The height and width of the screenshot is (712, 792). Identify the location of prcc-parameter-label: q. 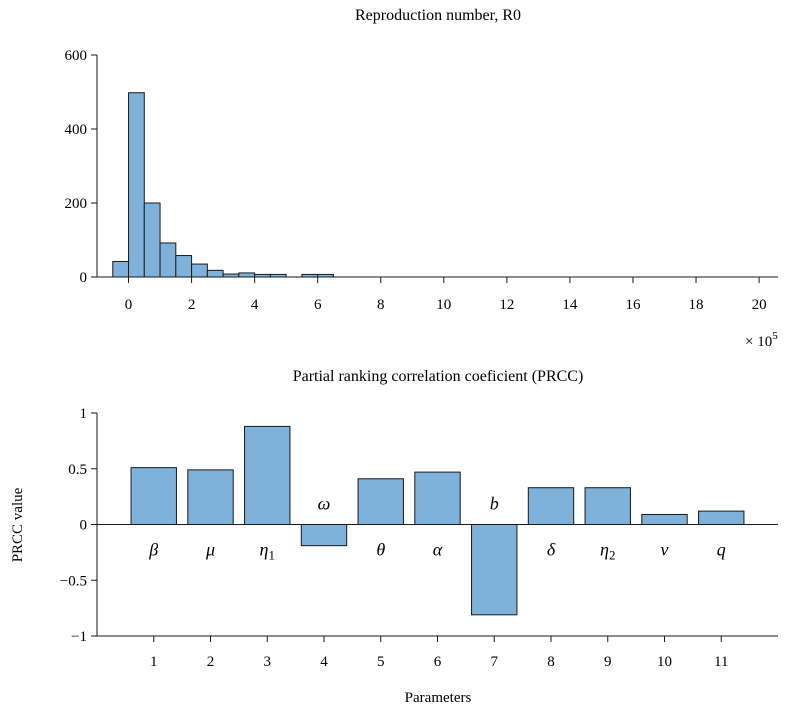
(721, 550).